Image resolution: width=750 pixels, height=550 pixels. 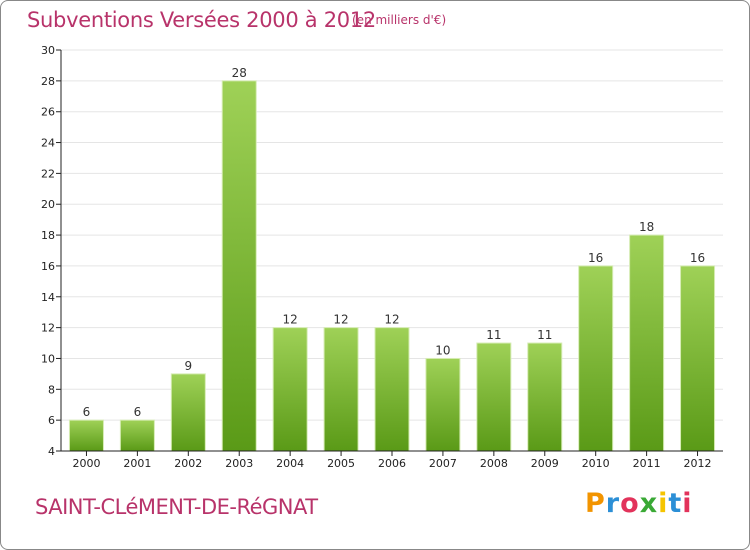 What do you see at coordinates (442, 350) in the screenshot?
I see `bar-value-label: 10` at bounding box center [442, 350].